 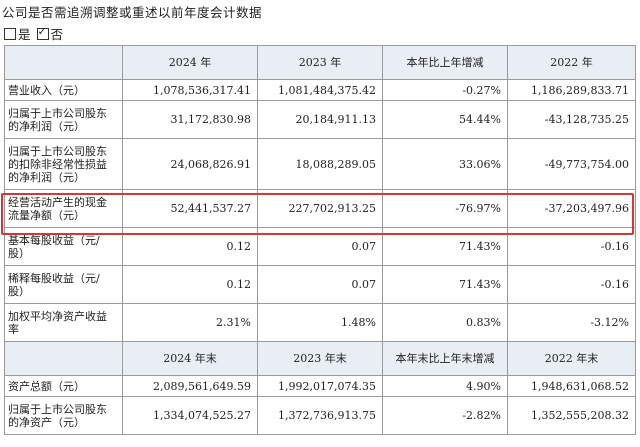 I want to click on value-cell: 1,372,736,913.75, so click(x=320, y=415).